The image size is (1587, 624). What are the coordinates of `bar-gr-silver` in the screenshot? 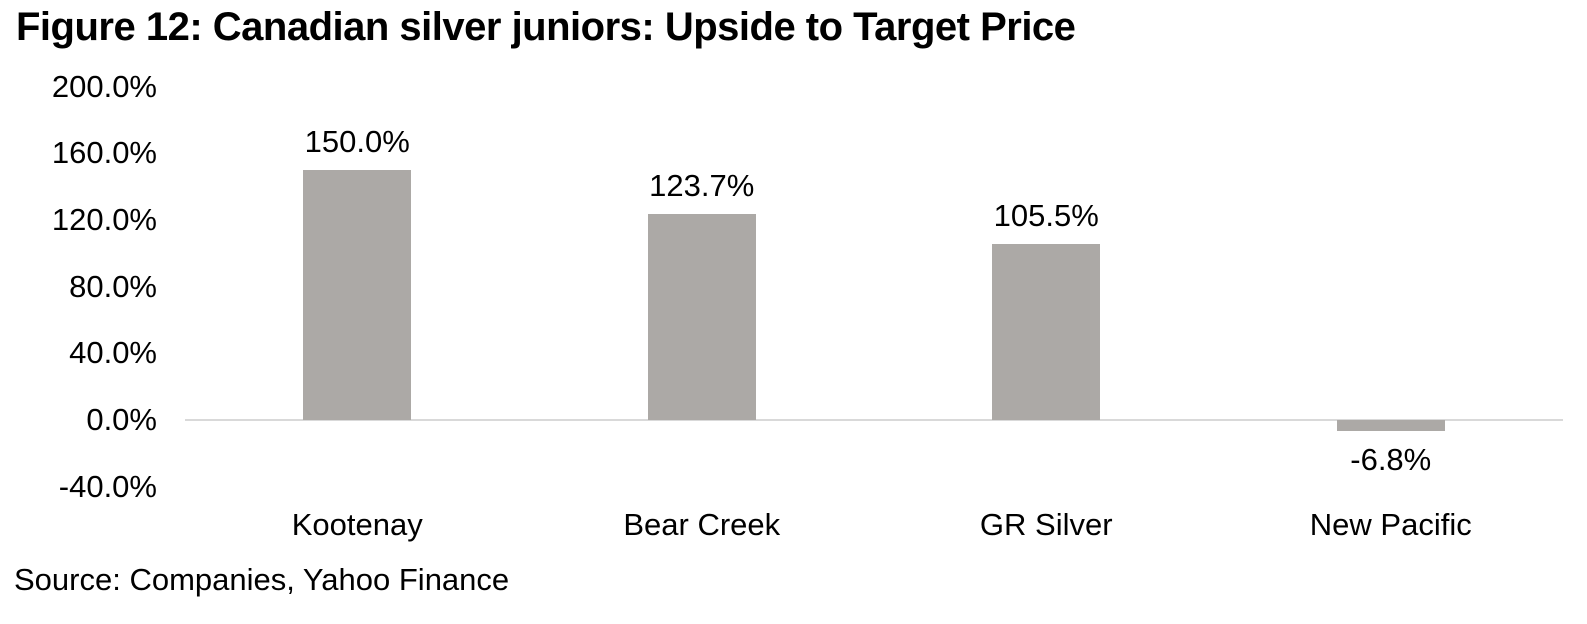 It's located at (1046, 332).